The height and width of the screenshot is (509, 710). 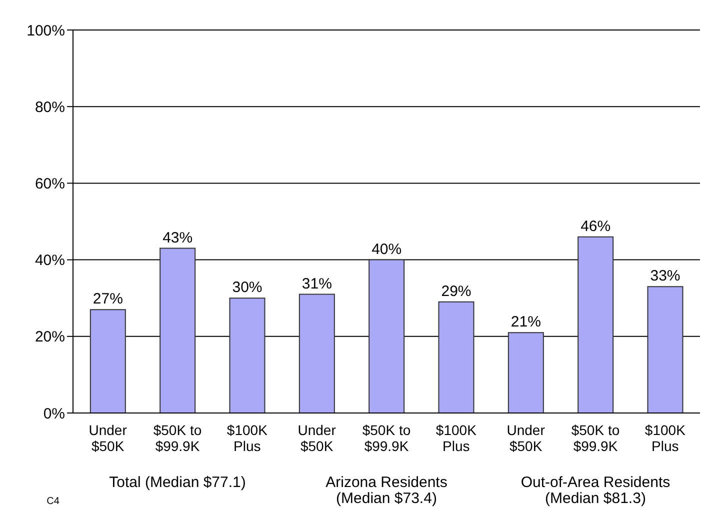 I want to click on y-tick-label: 20%, so click(x=49, y=337).